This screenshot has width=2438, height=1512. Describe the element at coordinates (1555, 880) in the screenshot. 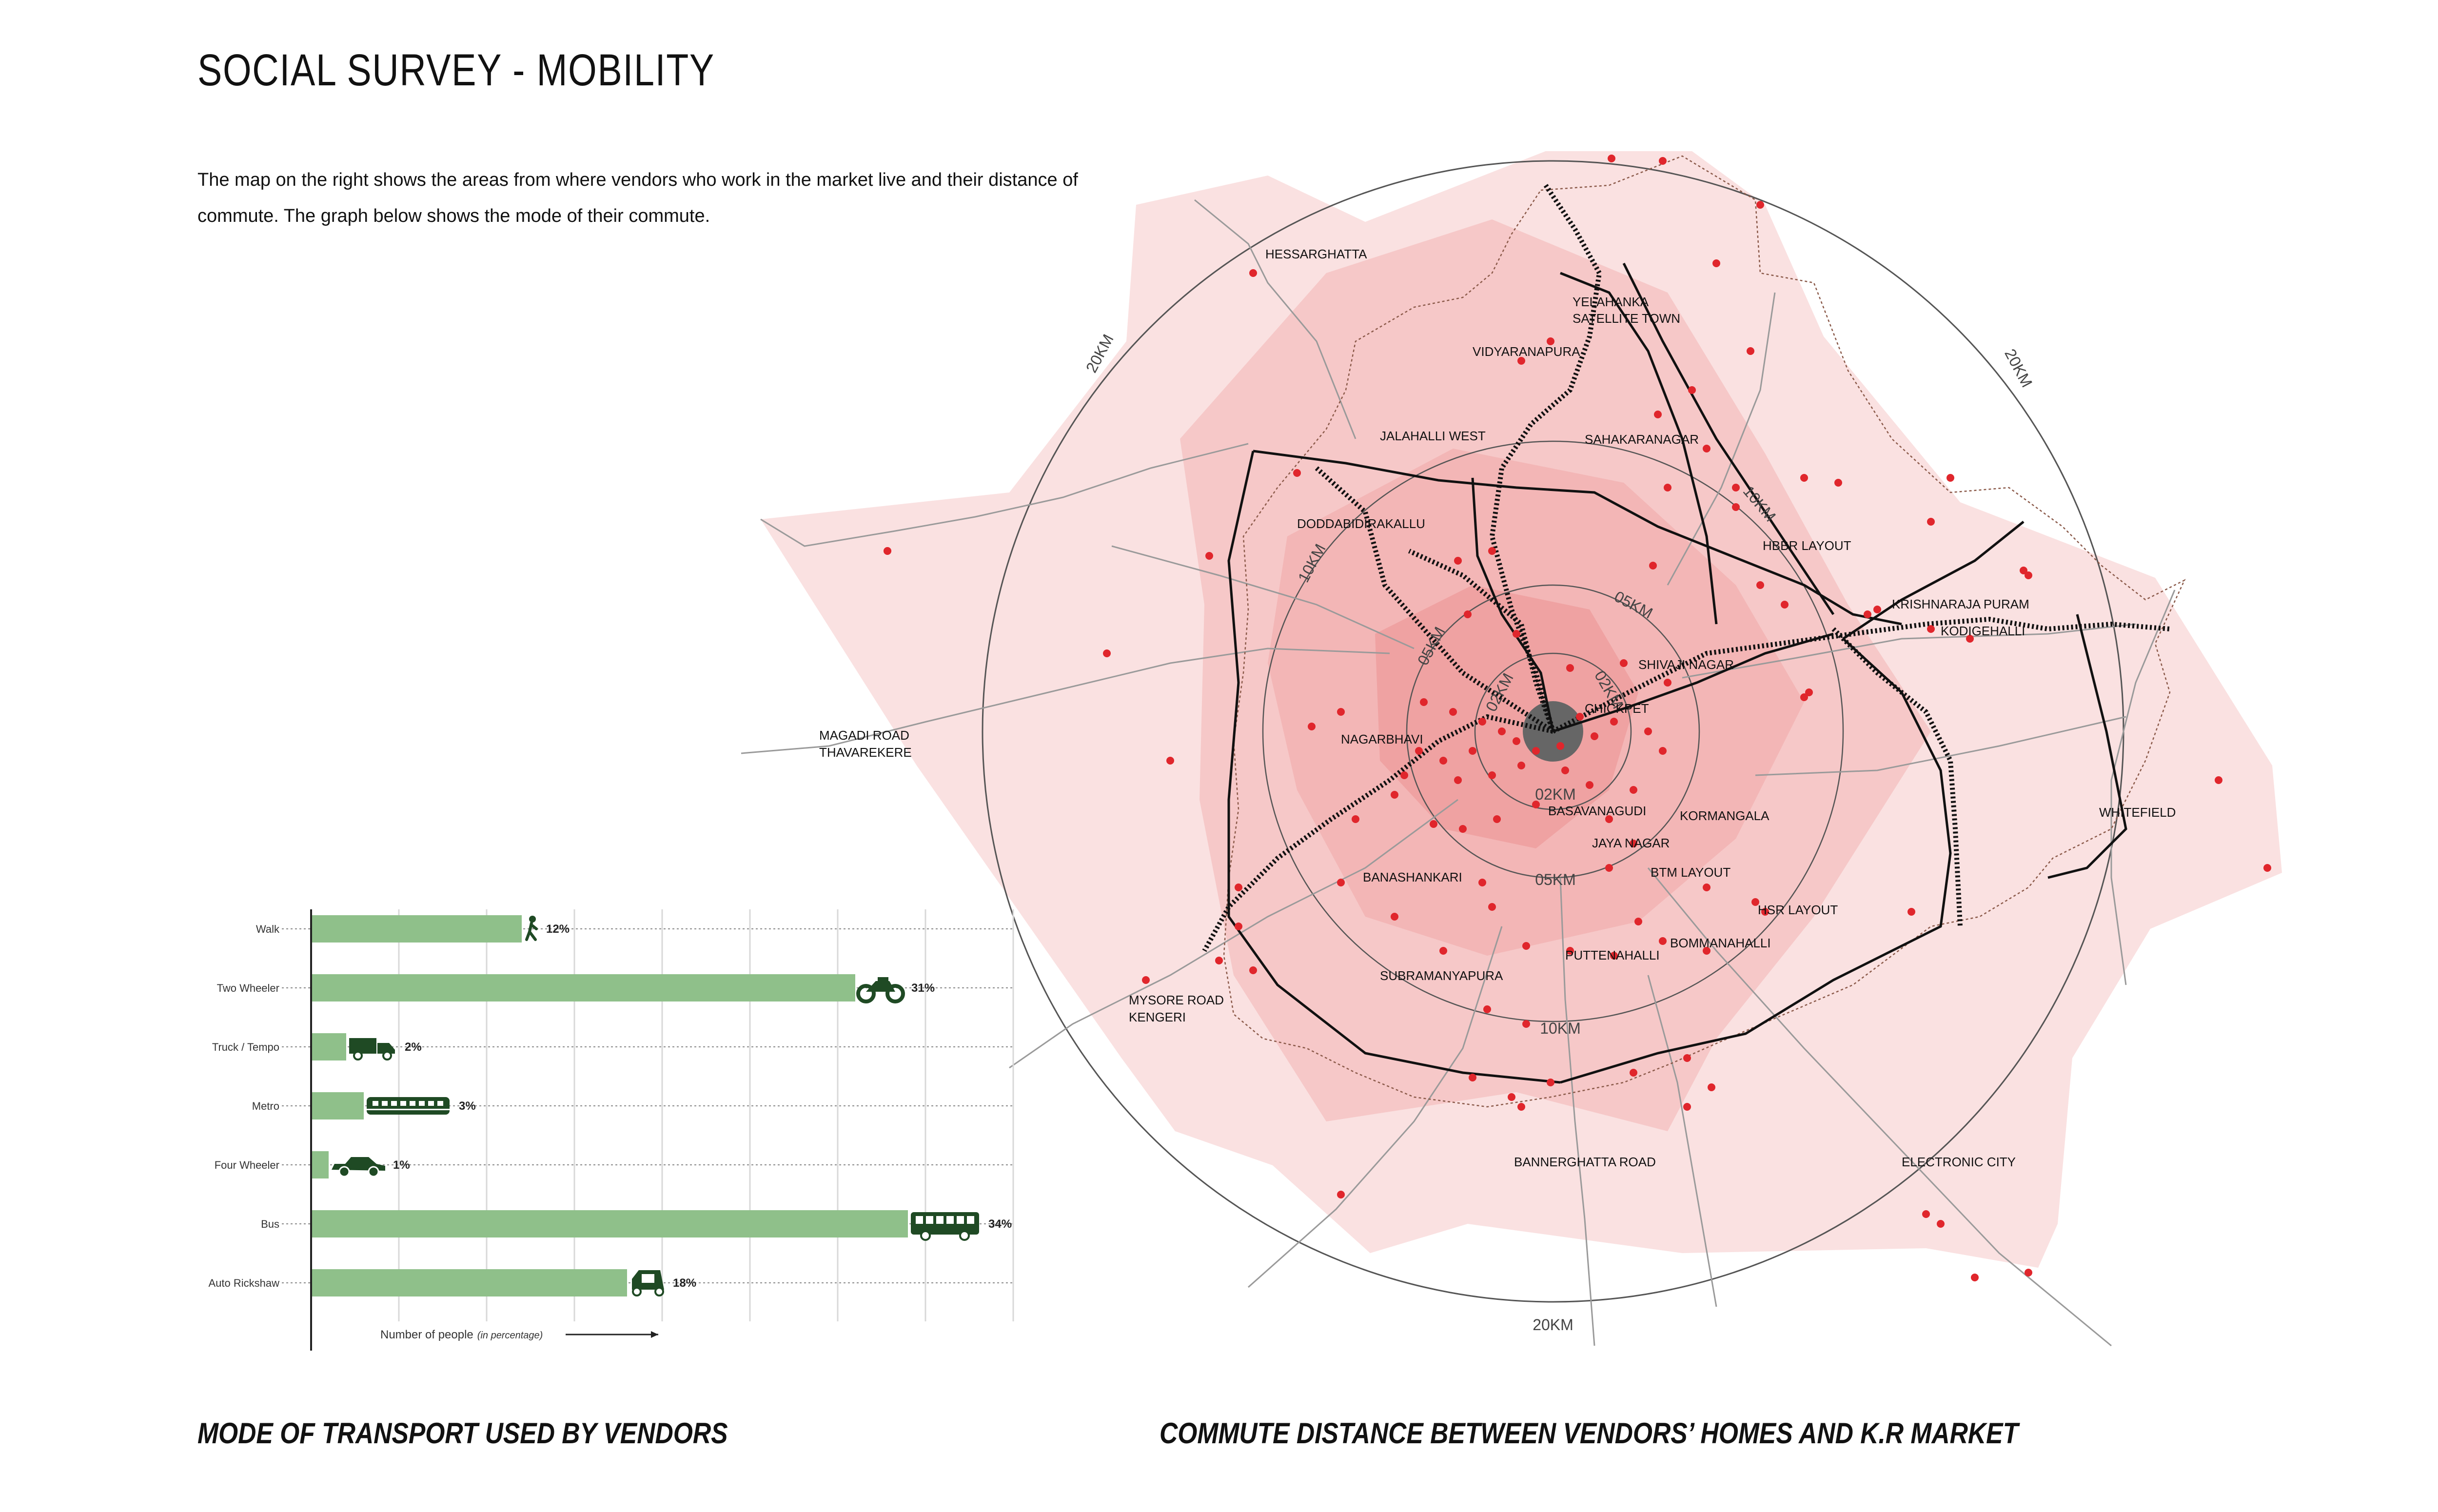

I see `label-5km-bottom: 05KM` at that location.